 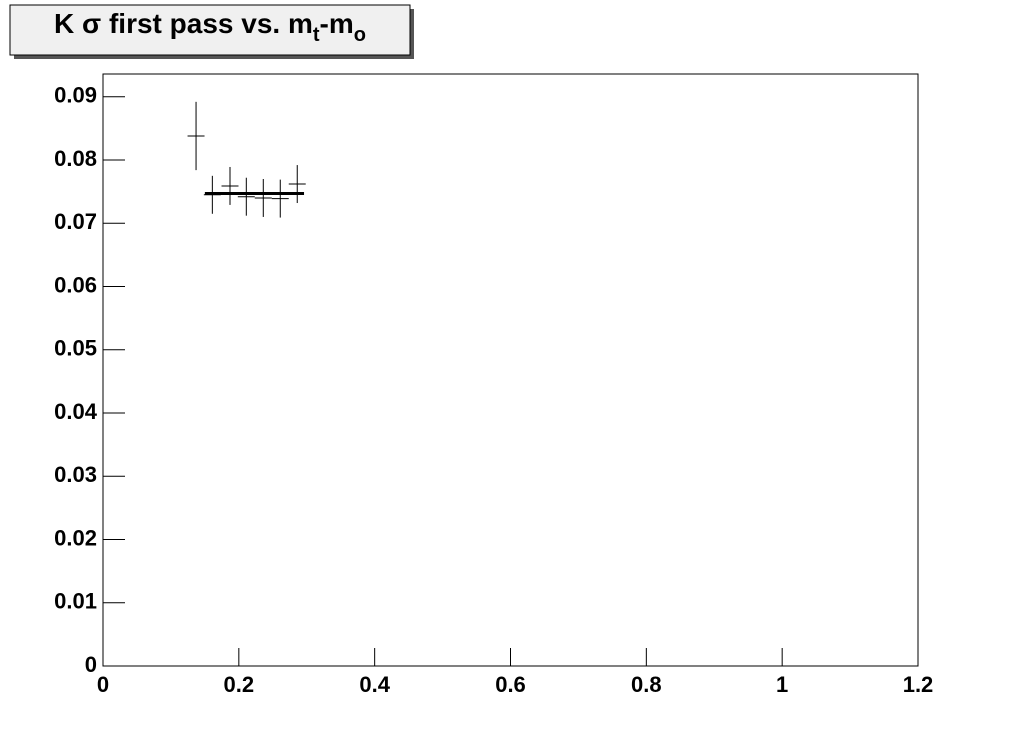 I want to click on x-tick-label: 1.2, so click(x=918, y=684).